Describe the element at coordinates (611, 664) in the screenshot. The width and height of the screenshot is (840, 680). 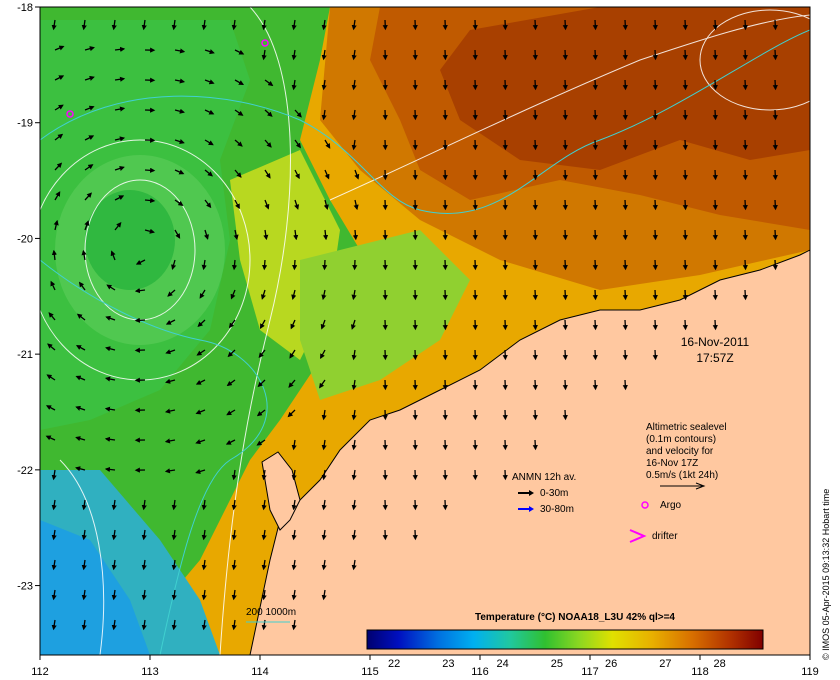
I see `colorbar-tick-label: 26` at that location.